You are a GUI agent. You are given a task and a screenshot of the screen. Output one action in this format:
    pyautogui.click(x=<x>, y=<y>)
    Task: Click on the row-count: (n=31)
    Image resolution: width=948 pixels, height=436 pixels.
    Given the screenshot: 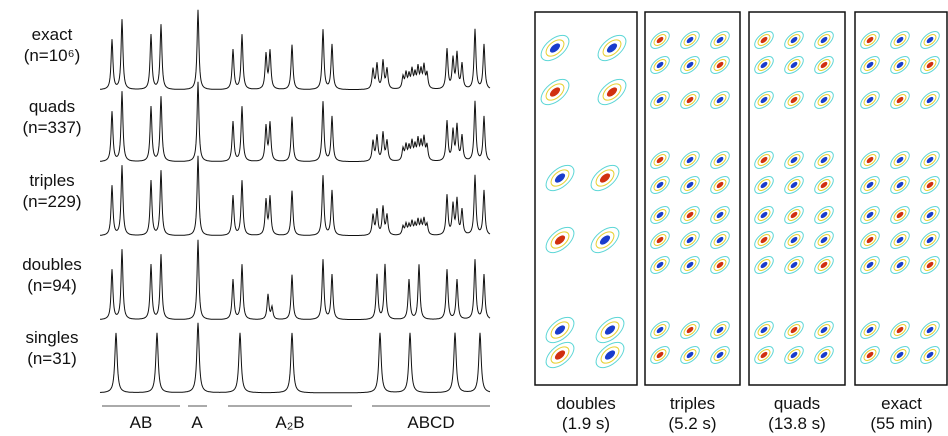 What is the action you would take?
    pyautogui.click(x=52, y=358)
    